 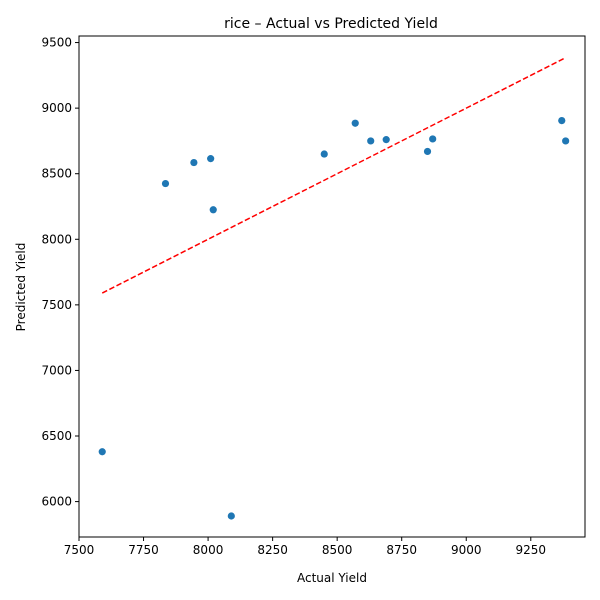 What do you see at coordinates (21, 287) in the screenshot?
I see `y-axis-label: Predicted Yield` at bounding box center [21, 287].